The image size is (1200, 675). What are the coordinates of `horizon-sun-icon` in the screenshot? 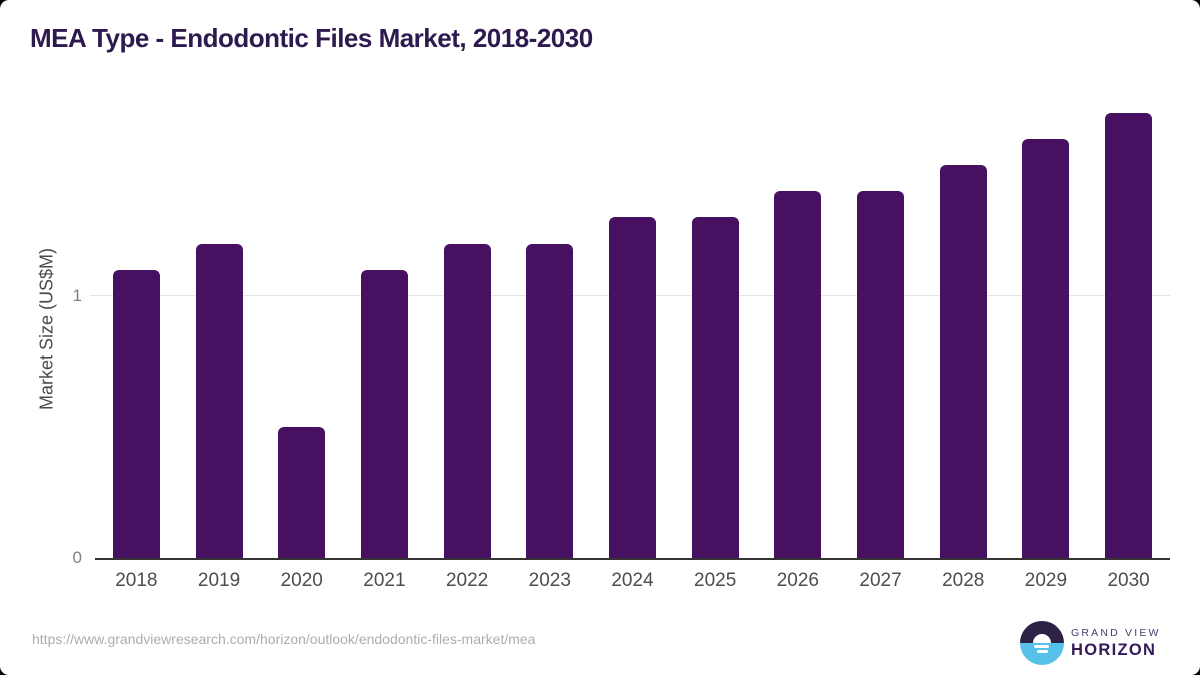 It's located at (1042, 643).